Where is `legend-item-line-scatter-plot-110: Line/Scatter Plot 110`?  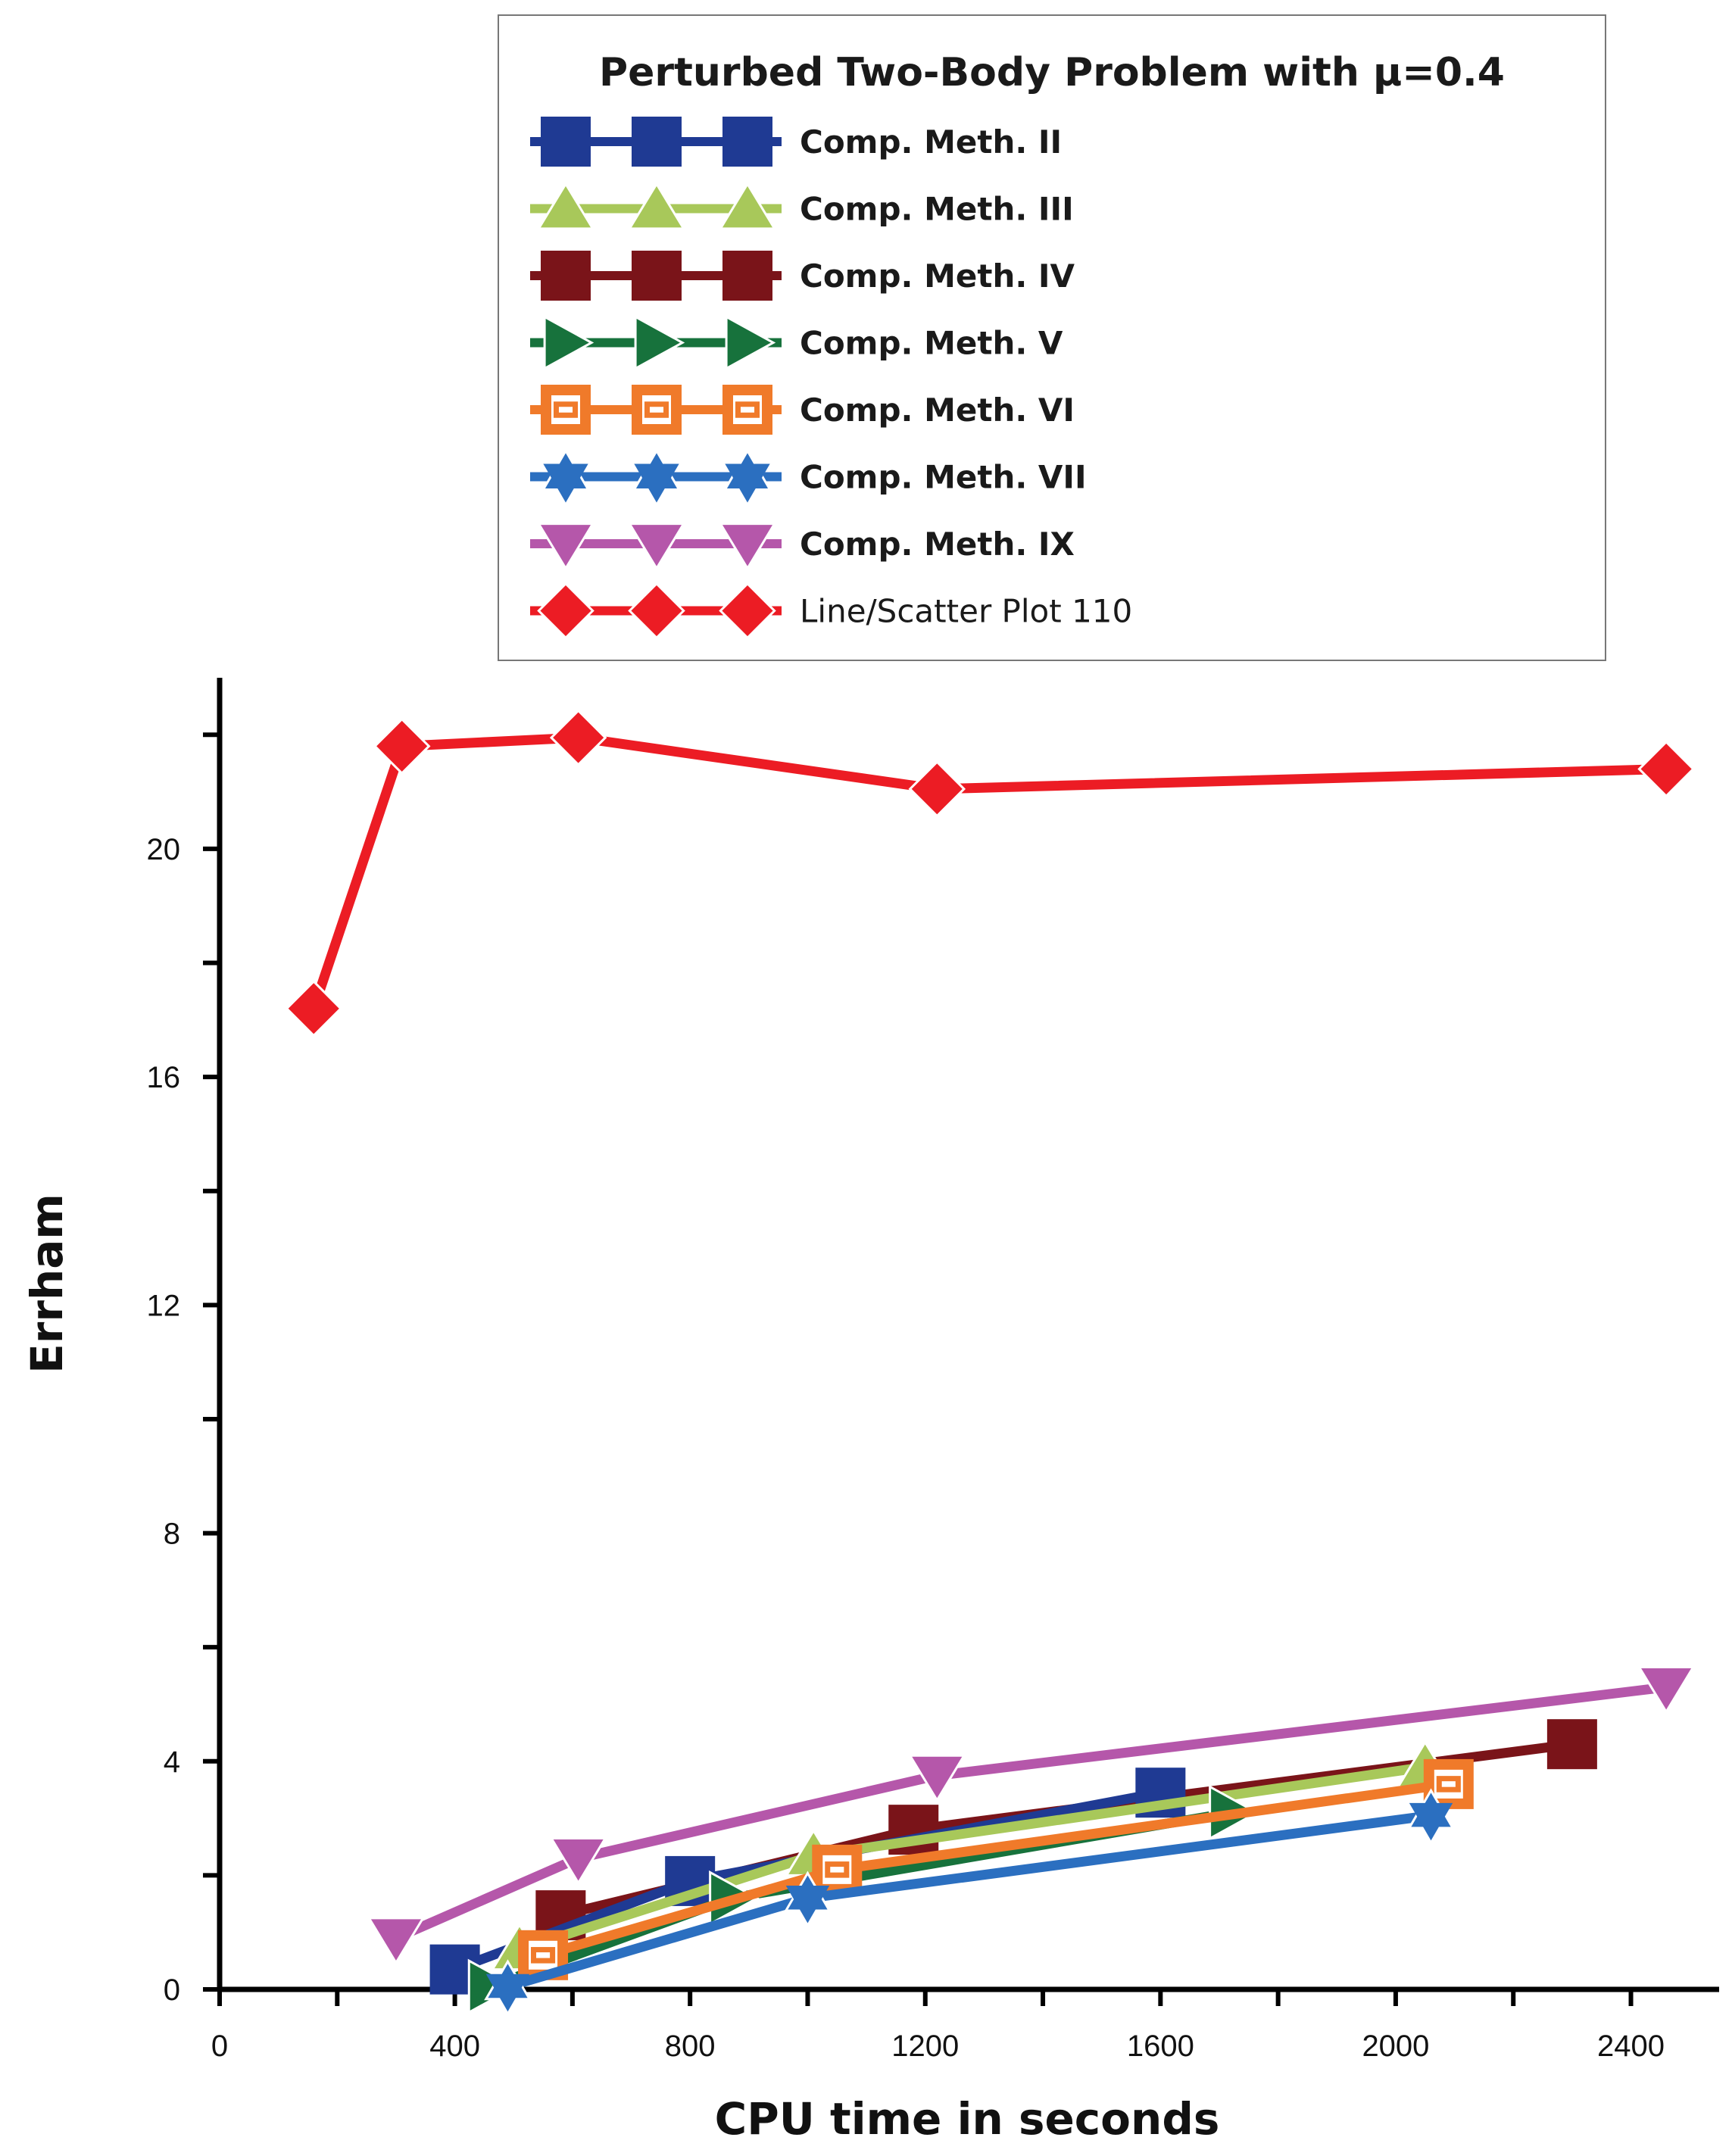 legend-item-line-scatter-plot-110: Line/Scatter Plot 110 is located at coordinates (831, 611).